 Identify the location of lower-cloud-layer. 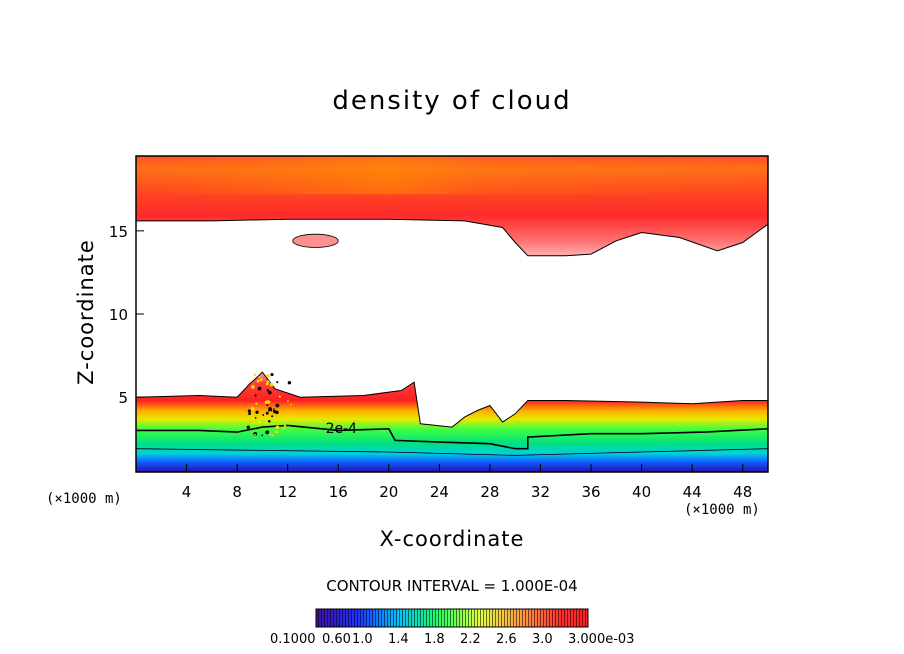
(452, 422).